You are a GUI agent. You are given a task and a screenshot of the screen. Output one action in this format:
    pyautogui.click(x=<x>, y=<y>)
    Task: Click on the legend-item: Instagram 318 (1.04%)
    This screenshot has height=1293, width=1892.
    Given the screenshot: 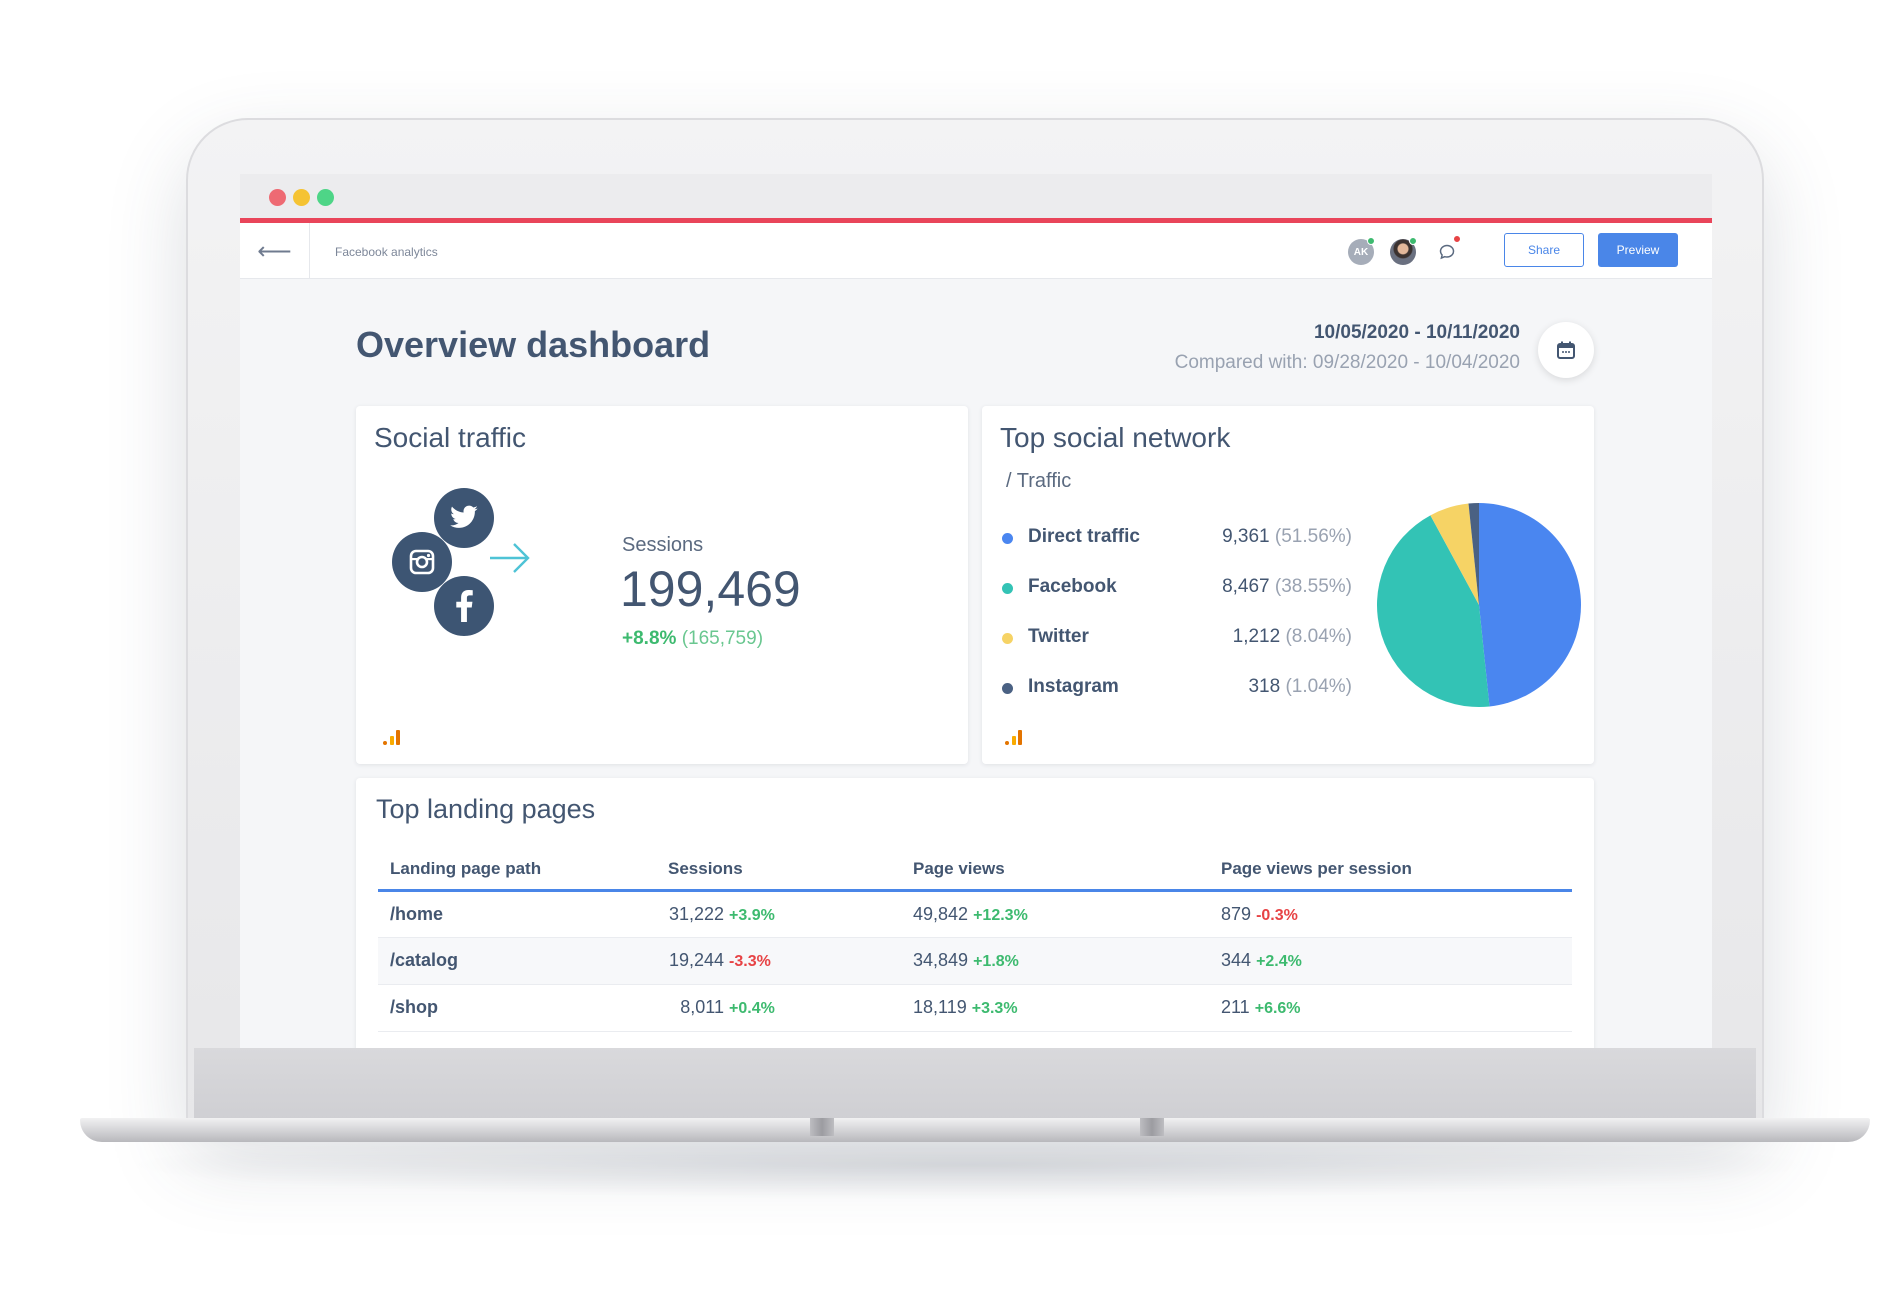 What is the action you would take?
    pyautogui.click(x=1177, y=687)
    